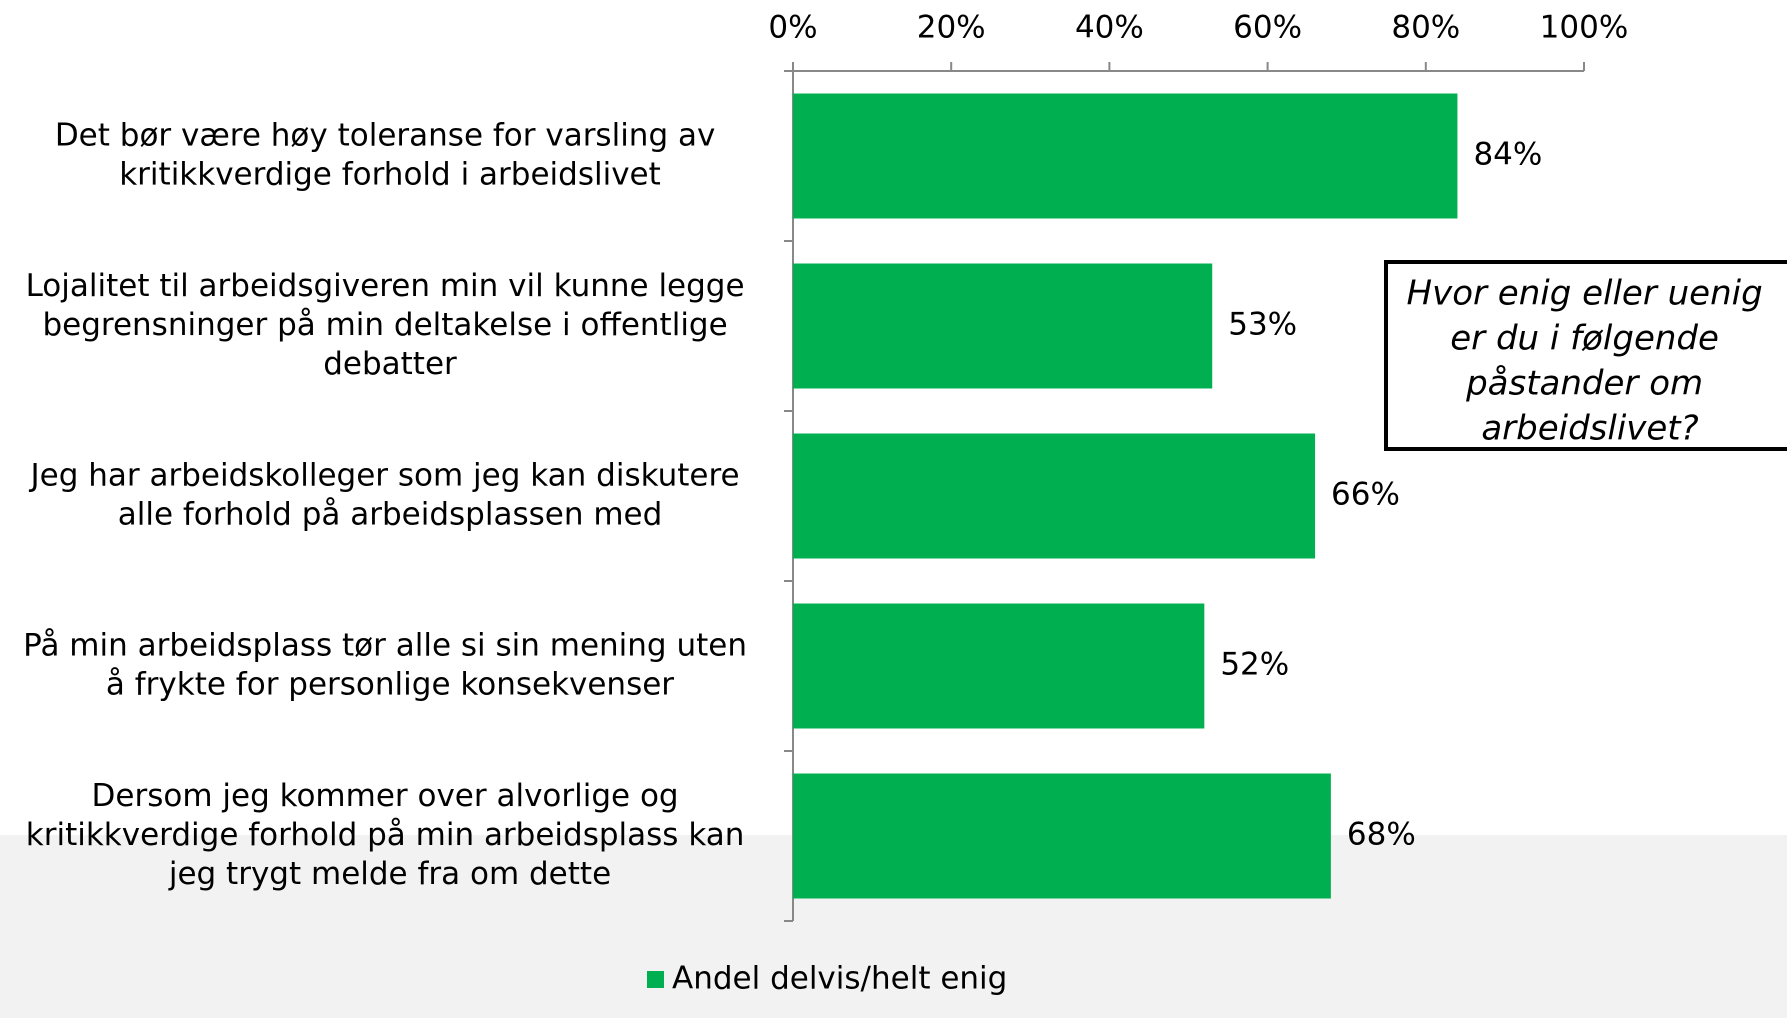 The height and width of the screenshot is (1018, 1787). What do you see at coordinates (1267, 28) in the screenshot?
I see `x-tick-label: 60%` at bounding box center [1267, 28].